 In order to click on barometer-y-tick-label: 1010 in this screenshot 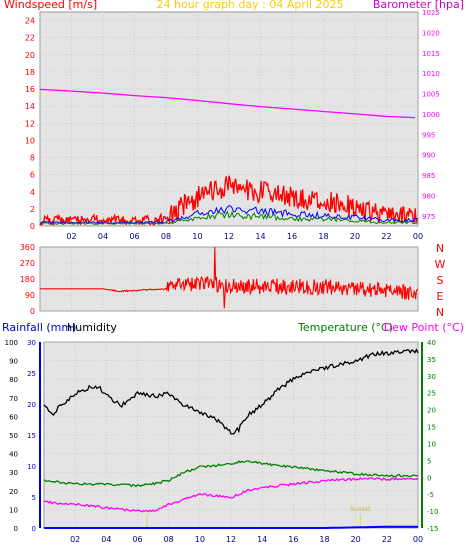, I will do `click(431, 74)`.